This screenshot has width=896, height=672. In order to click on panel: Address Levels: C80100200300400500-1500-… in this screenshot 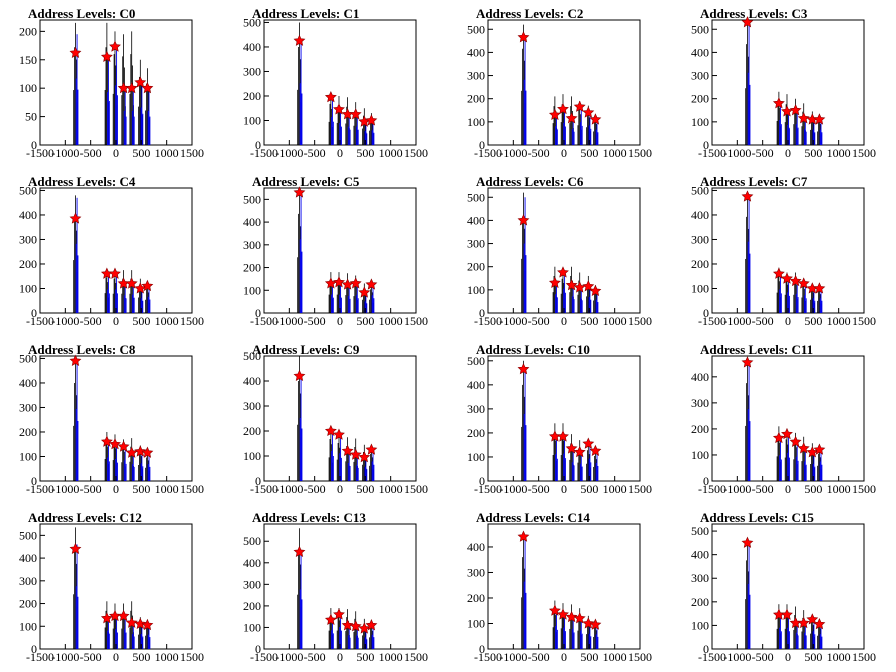, I will do `click(111, 419)`.